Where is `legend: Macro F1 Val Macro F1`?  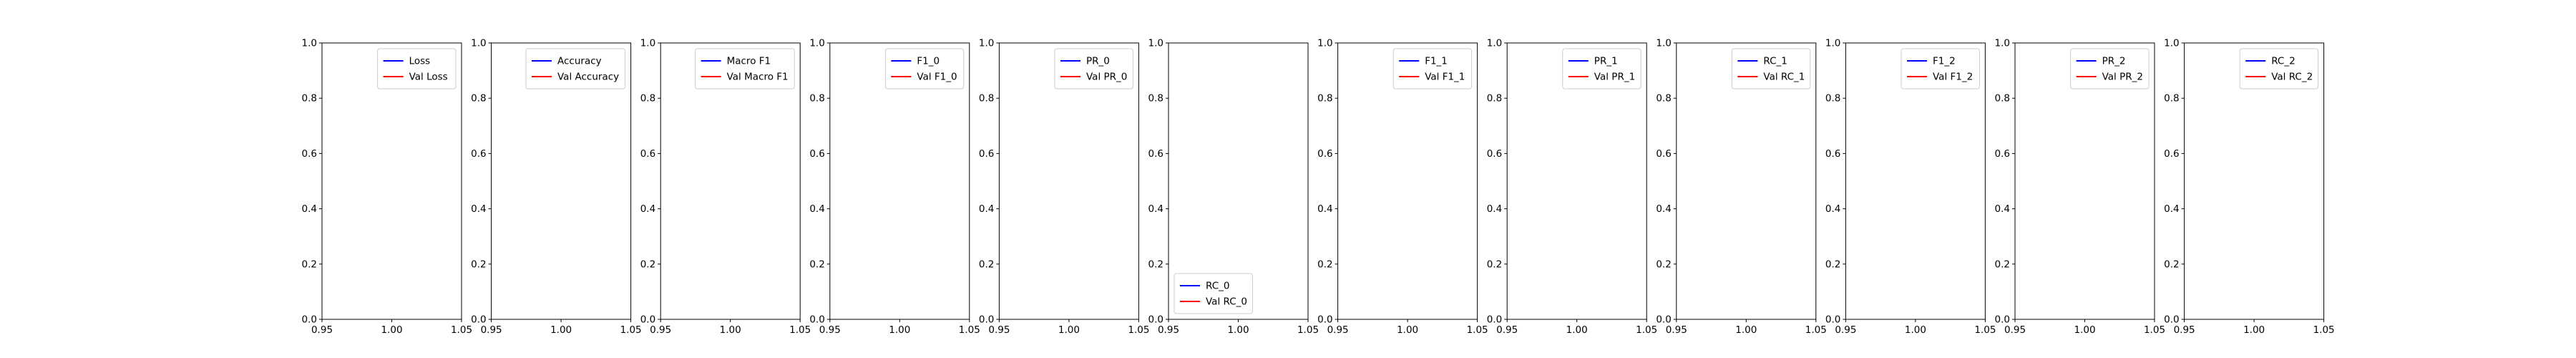
legend: Macro F1 Val Macro F1 is located at coordinates (745, 69).